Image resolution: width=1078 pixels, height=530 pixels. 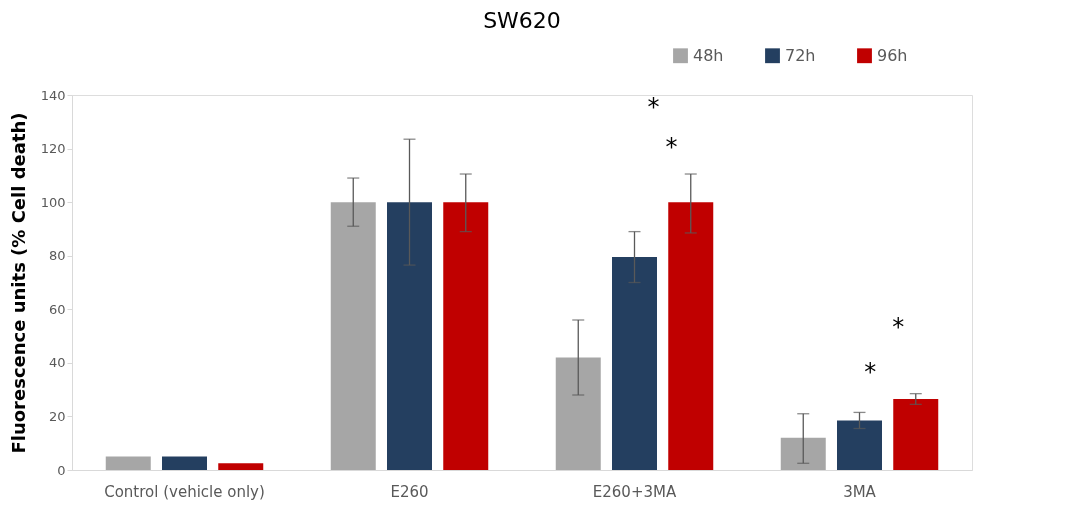 I want to click on legend-label: 48h, so click(x=708, y=55).